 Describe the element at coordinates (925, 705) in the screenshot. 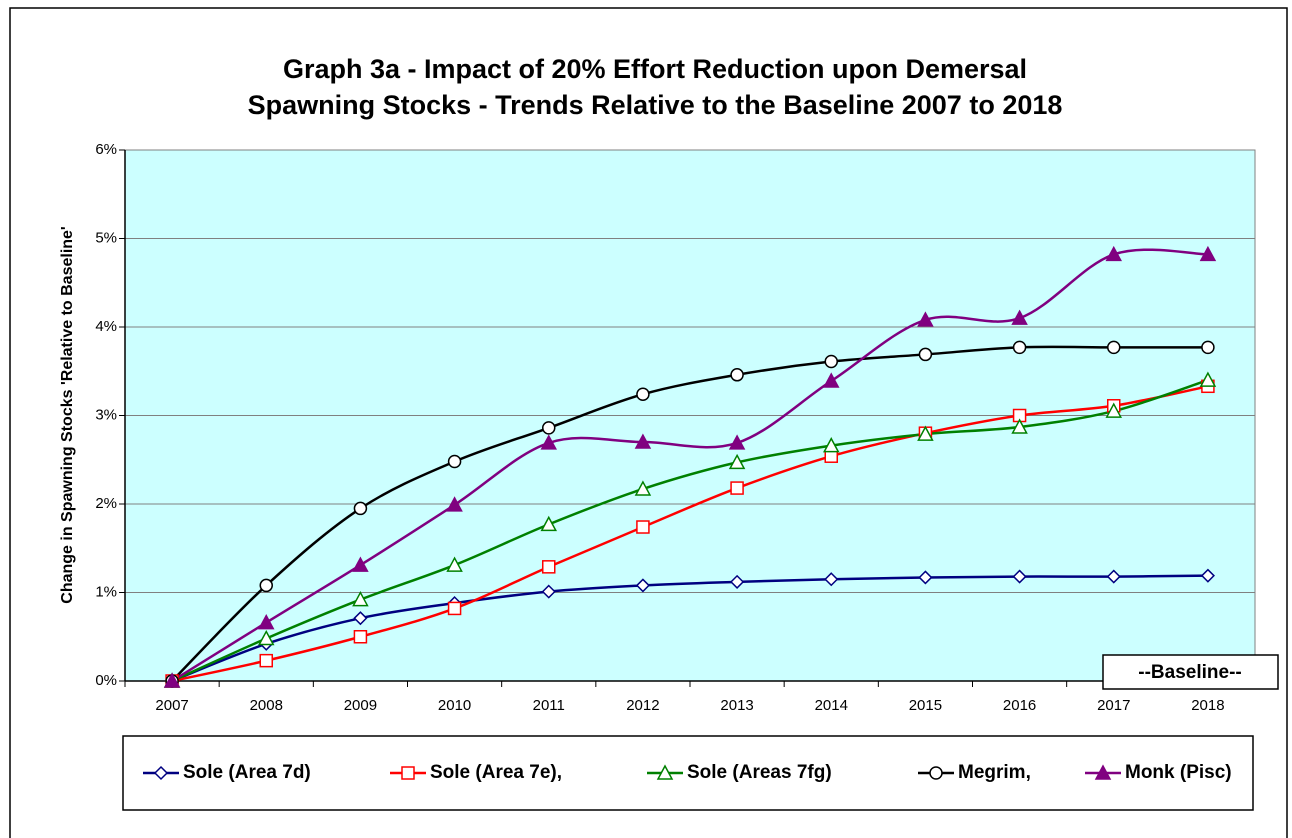

I see `x-tick-label: 2015` at that location.